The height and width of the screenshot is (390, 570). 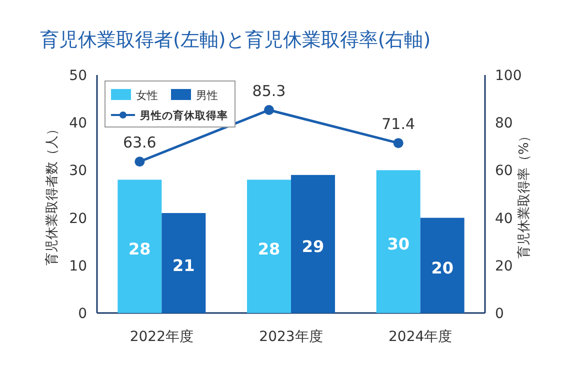 What do you see at coordinates (524, 194) in the screenshot?
I see `y2-axis-title: 育児休業取得率（%）` at bounding box center [524, 194].